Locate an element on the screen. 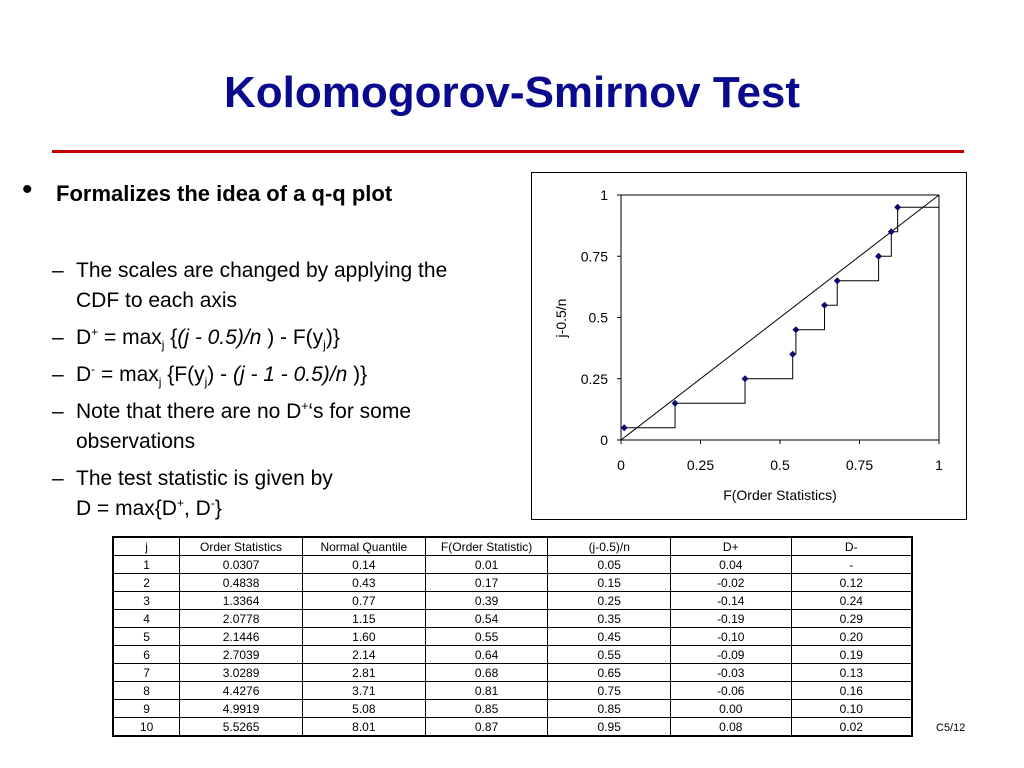 This screenshot has width=1024, height=768. table-cell: 0.00 is located at coordinates (731, 708).